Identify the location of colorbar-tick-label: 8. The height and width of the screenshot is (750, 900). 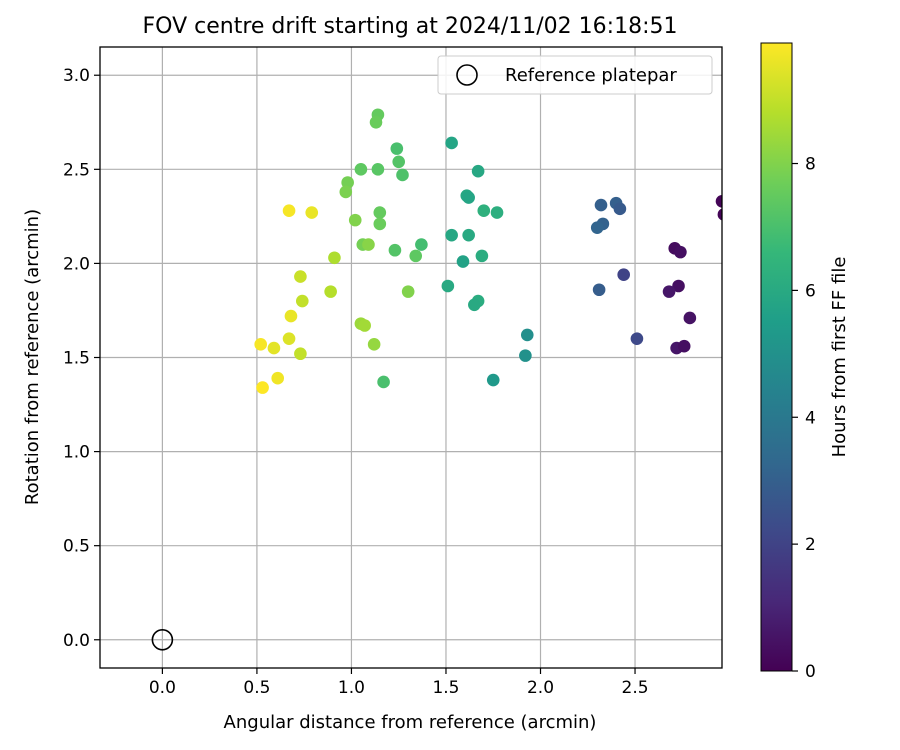
(810, 165).